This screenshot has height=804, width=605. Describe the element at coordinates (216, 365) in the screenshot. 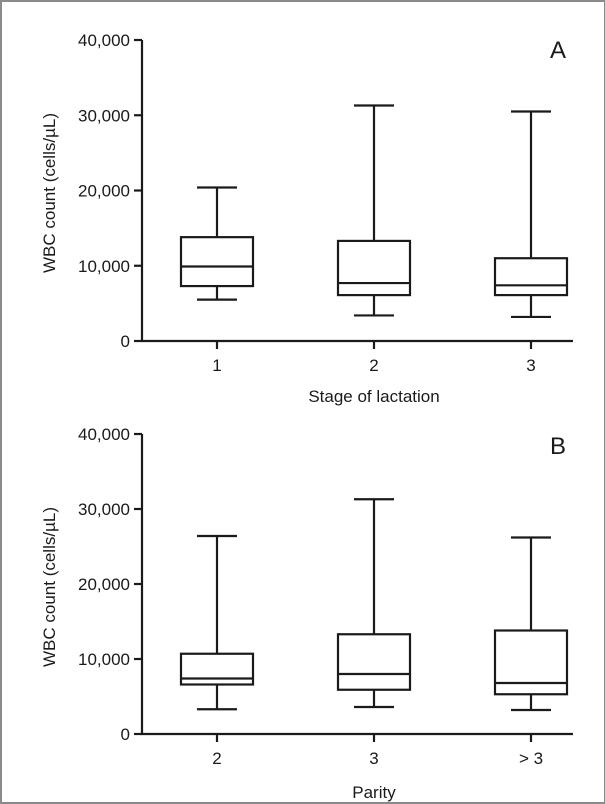

I see `x-tick-label: 1` at that location.